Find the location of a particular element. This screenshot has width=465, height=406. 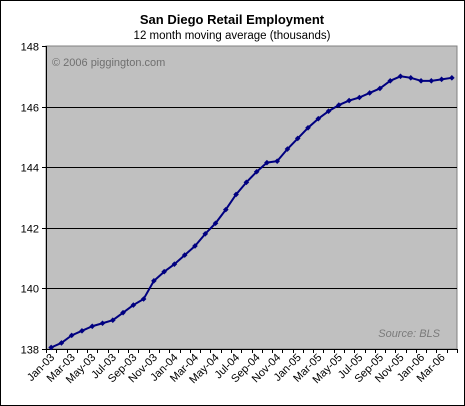

y-tick-label: 144 is located at coordinates (30, 169).